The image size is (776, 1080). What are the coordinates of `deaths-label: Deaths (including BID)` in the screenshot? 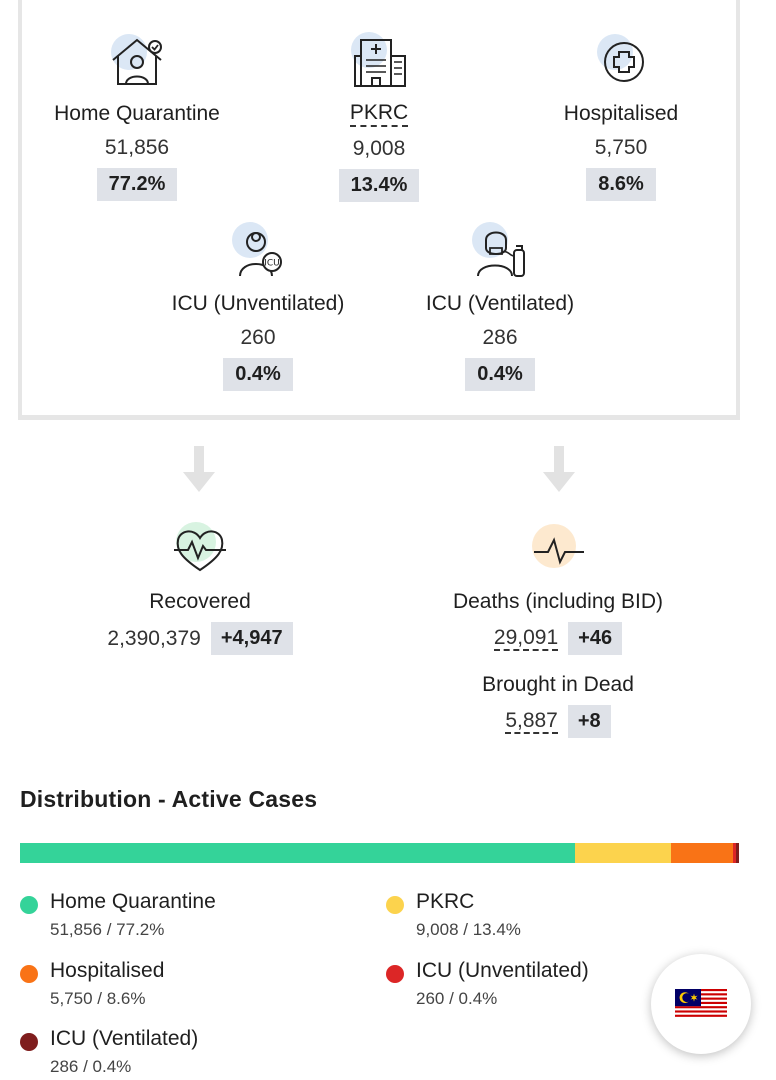 It's located at (558, 601).